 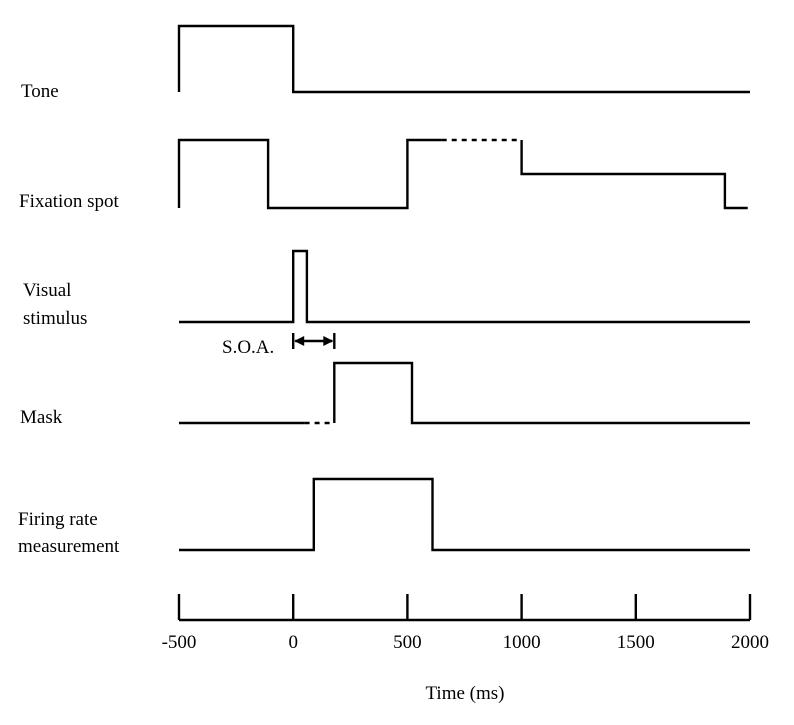 What do you see at coordinates (58, 519) in the screenshot?
I see `row-label-firing-rate-measurement: Firing rate` at bounding box center [58, 519].